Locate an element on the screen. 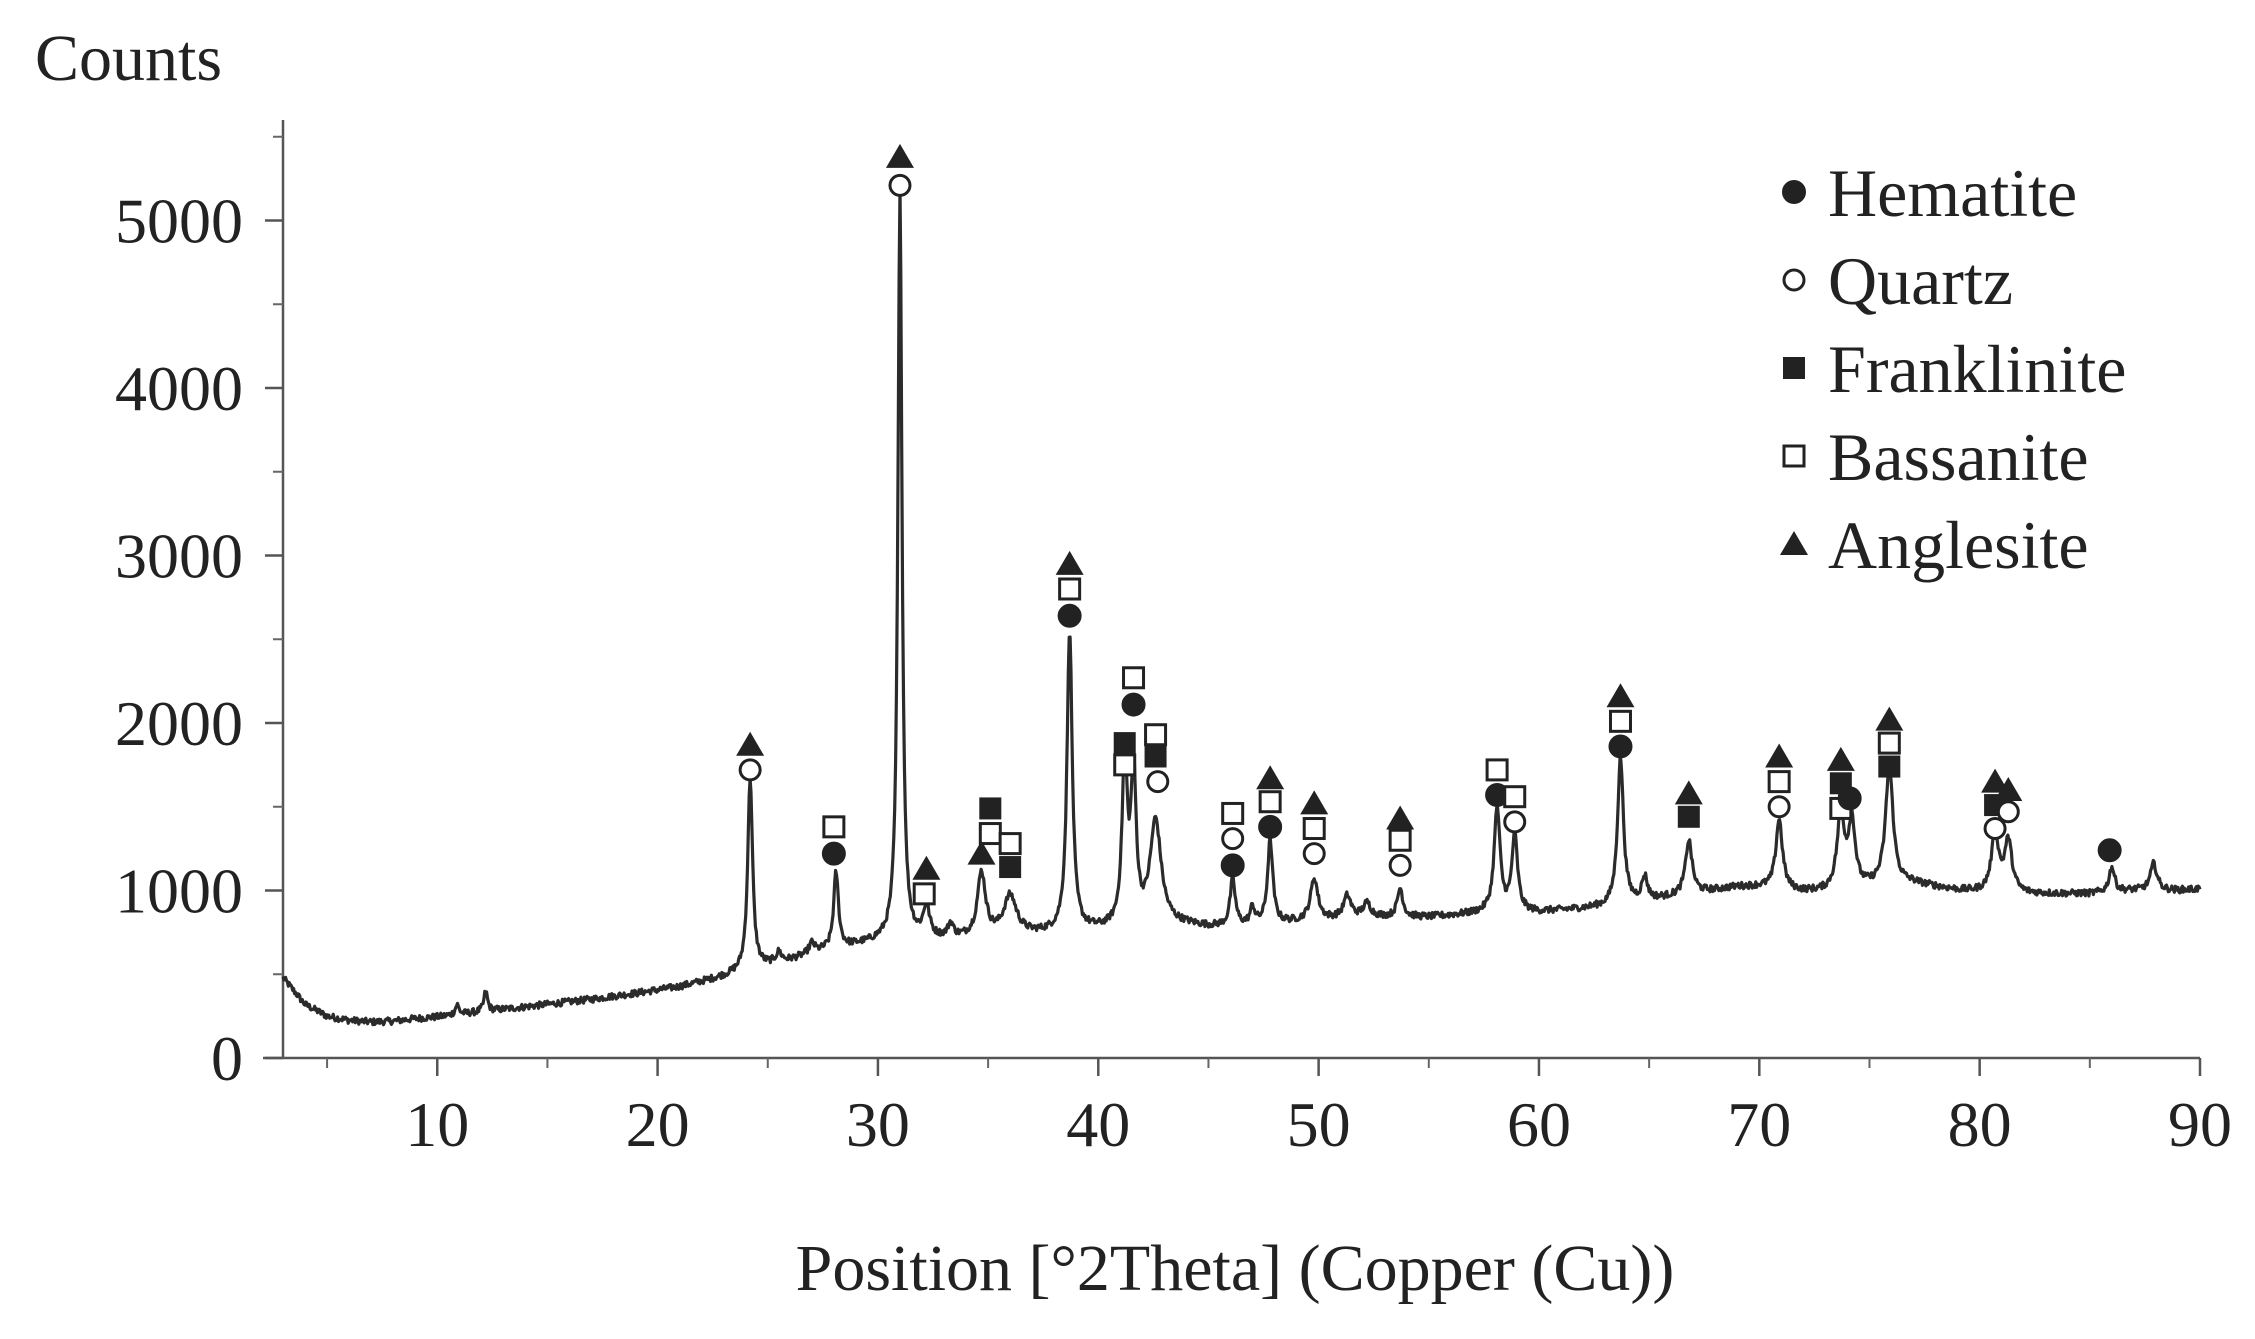 This screenshot has width=2255, height=1339. legend-marker-filled-circle is located at coordinates (1794, 192).